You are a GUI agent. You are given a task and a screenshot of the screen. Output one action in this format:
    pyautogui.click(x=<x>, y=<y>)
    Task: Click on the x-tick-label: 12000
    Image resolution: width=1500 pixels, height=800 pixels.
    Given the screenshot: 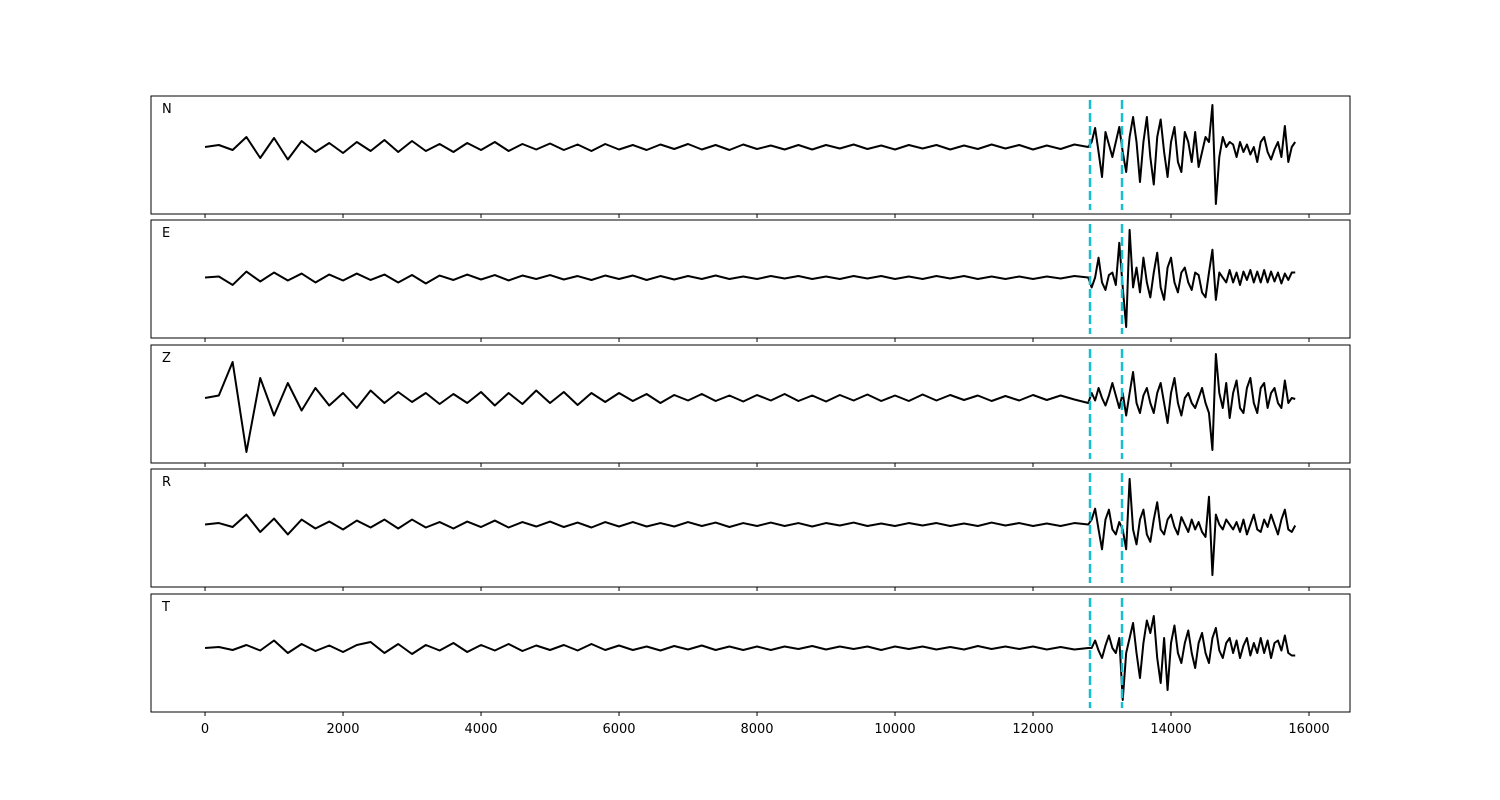 What is the action you would take?
    pyautogui.click(x=1032, y=729)
    